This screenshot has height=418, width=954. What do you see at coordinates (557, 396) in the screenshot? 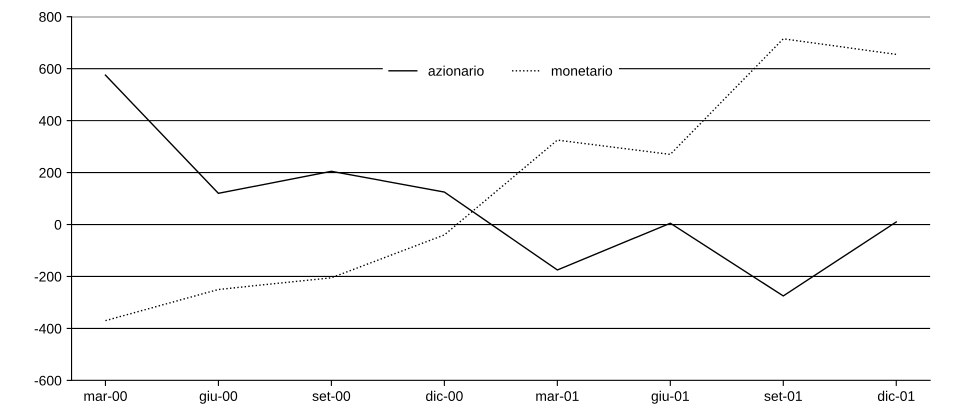
I see `x-tick-label: mar-01` at bounding box center [557, 396].